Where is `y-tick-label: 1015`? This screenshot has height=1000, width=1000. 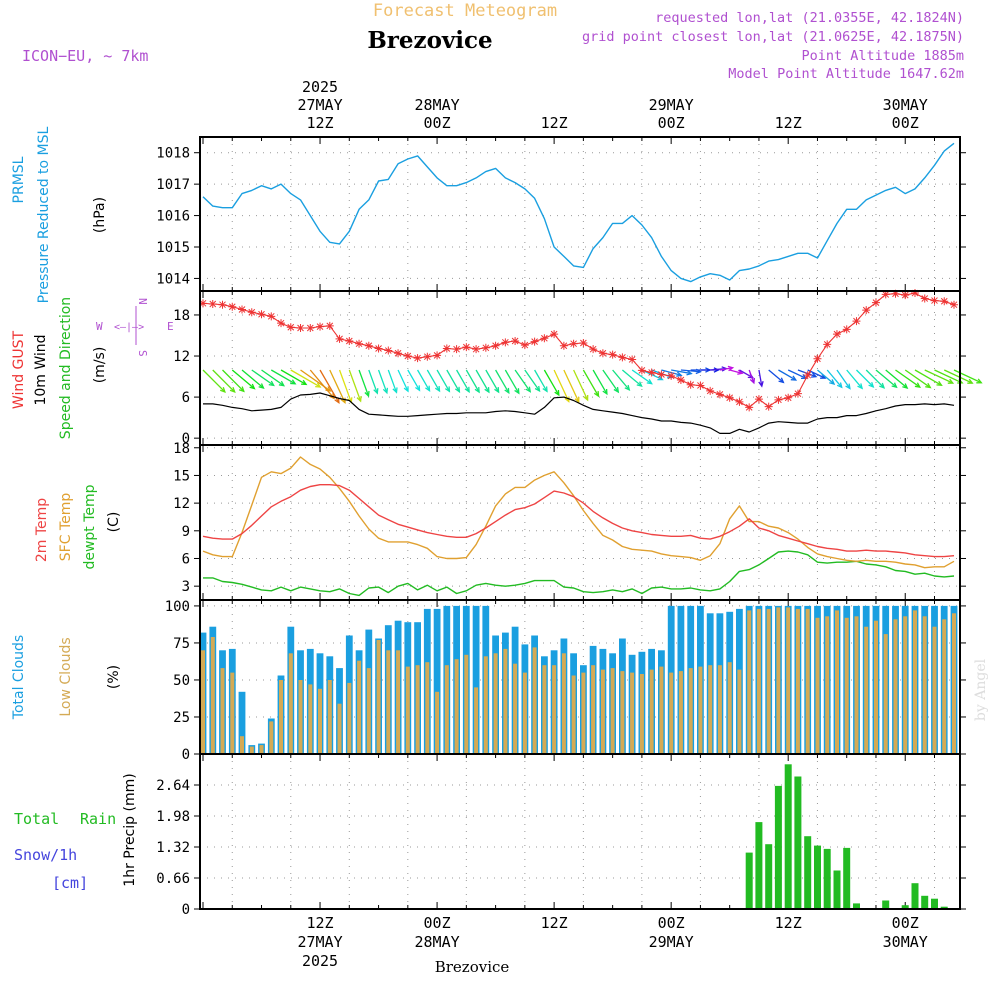 y-tick-label: 1015 is located at coordinates (173, 248).